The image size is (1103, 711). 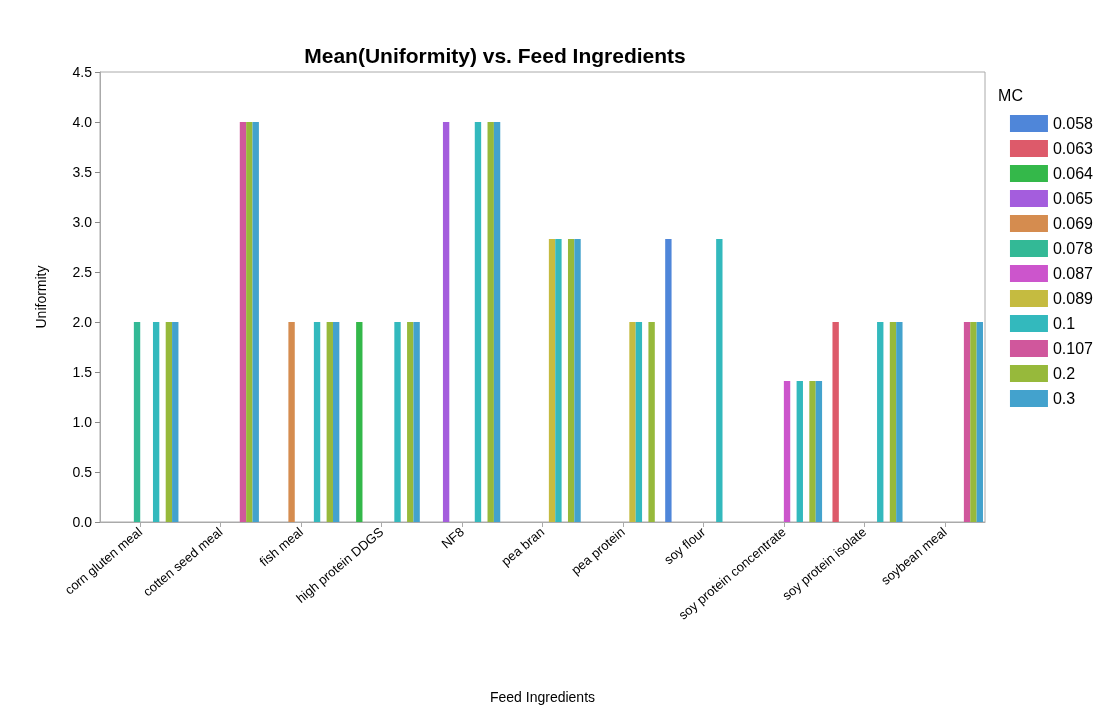 I want to click on legend-label: 0.087, so click(x=1073, y=273).